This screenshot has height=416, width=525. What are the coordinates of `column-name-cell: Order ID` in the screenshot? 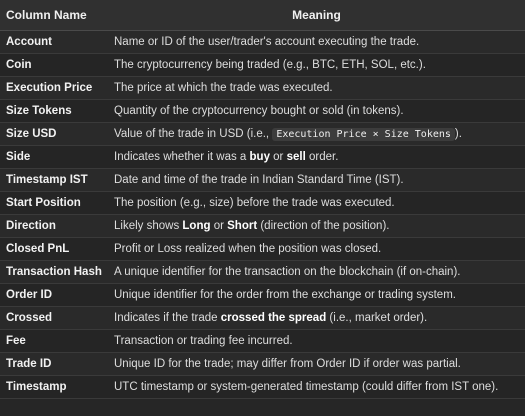 It's located at (54, 295).